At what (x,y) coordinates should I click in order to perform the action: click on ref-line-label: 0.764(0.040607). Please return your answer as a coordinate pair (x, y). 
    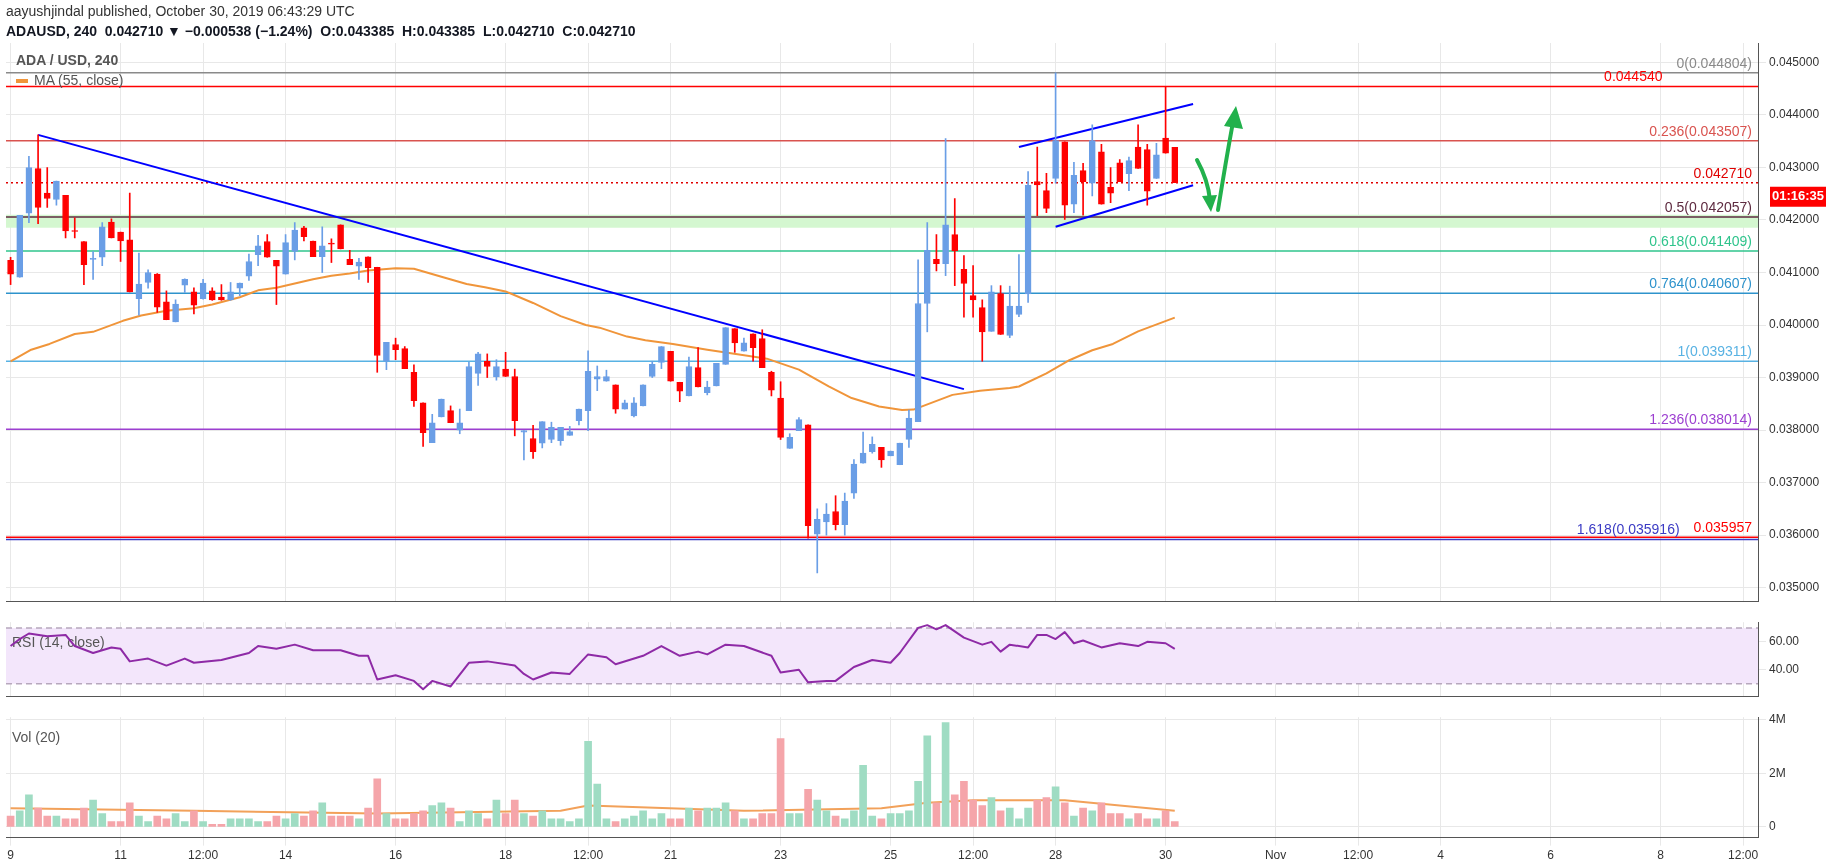
    Looking at the image, I should click on (1700, 283).